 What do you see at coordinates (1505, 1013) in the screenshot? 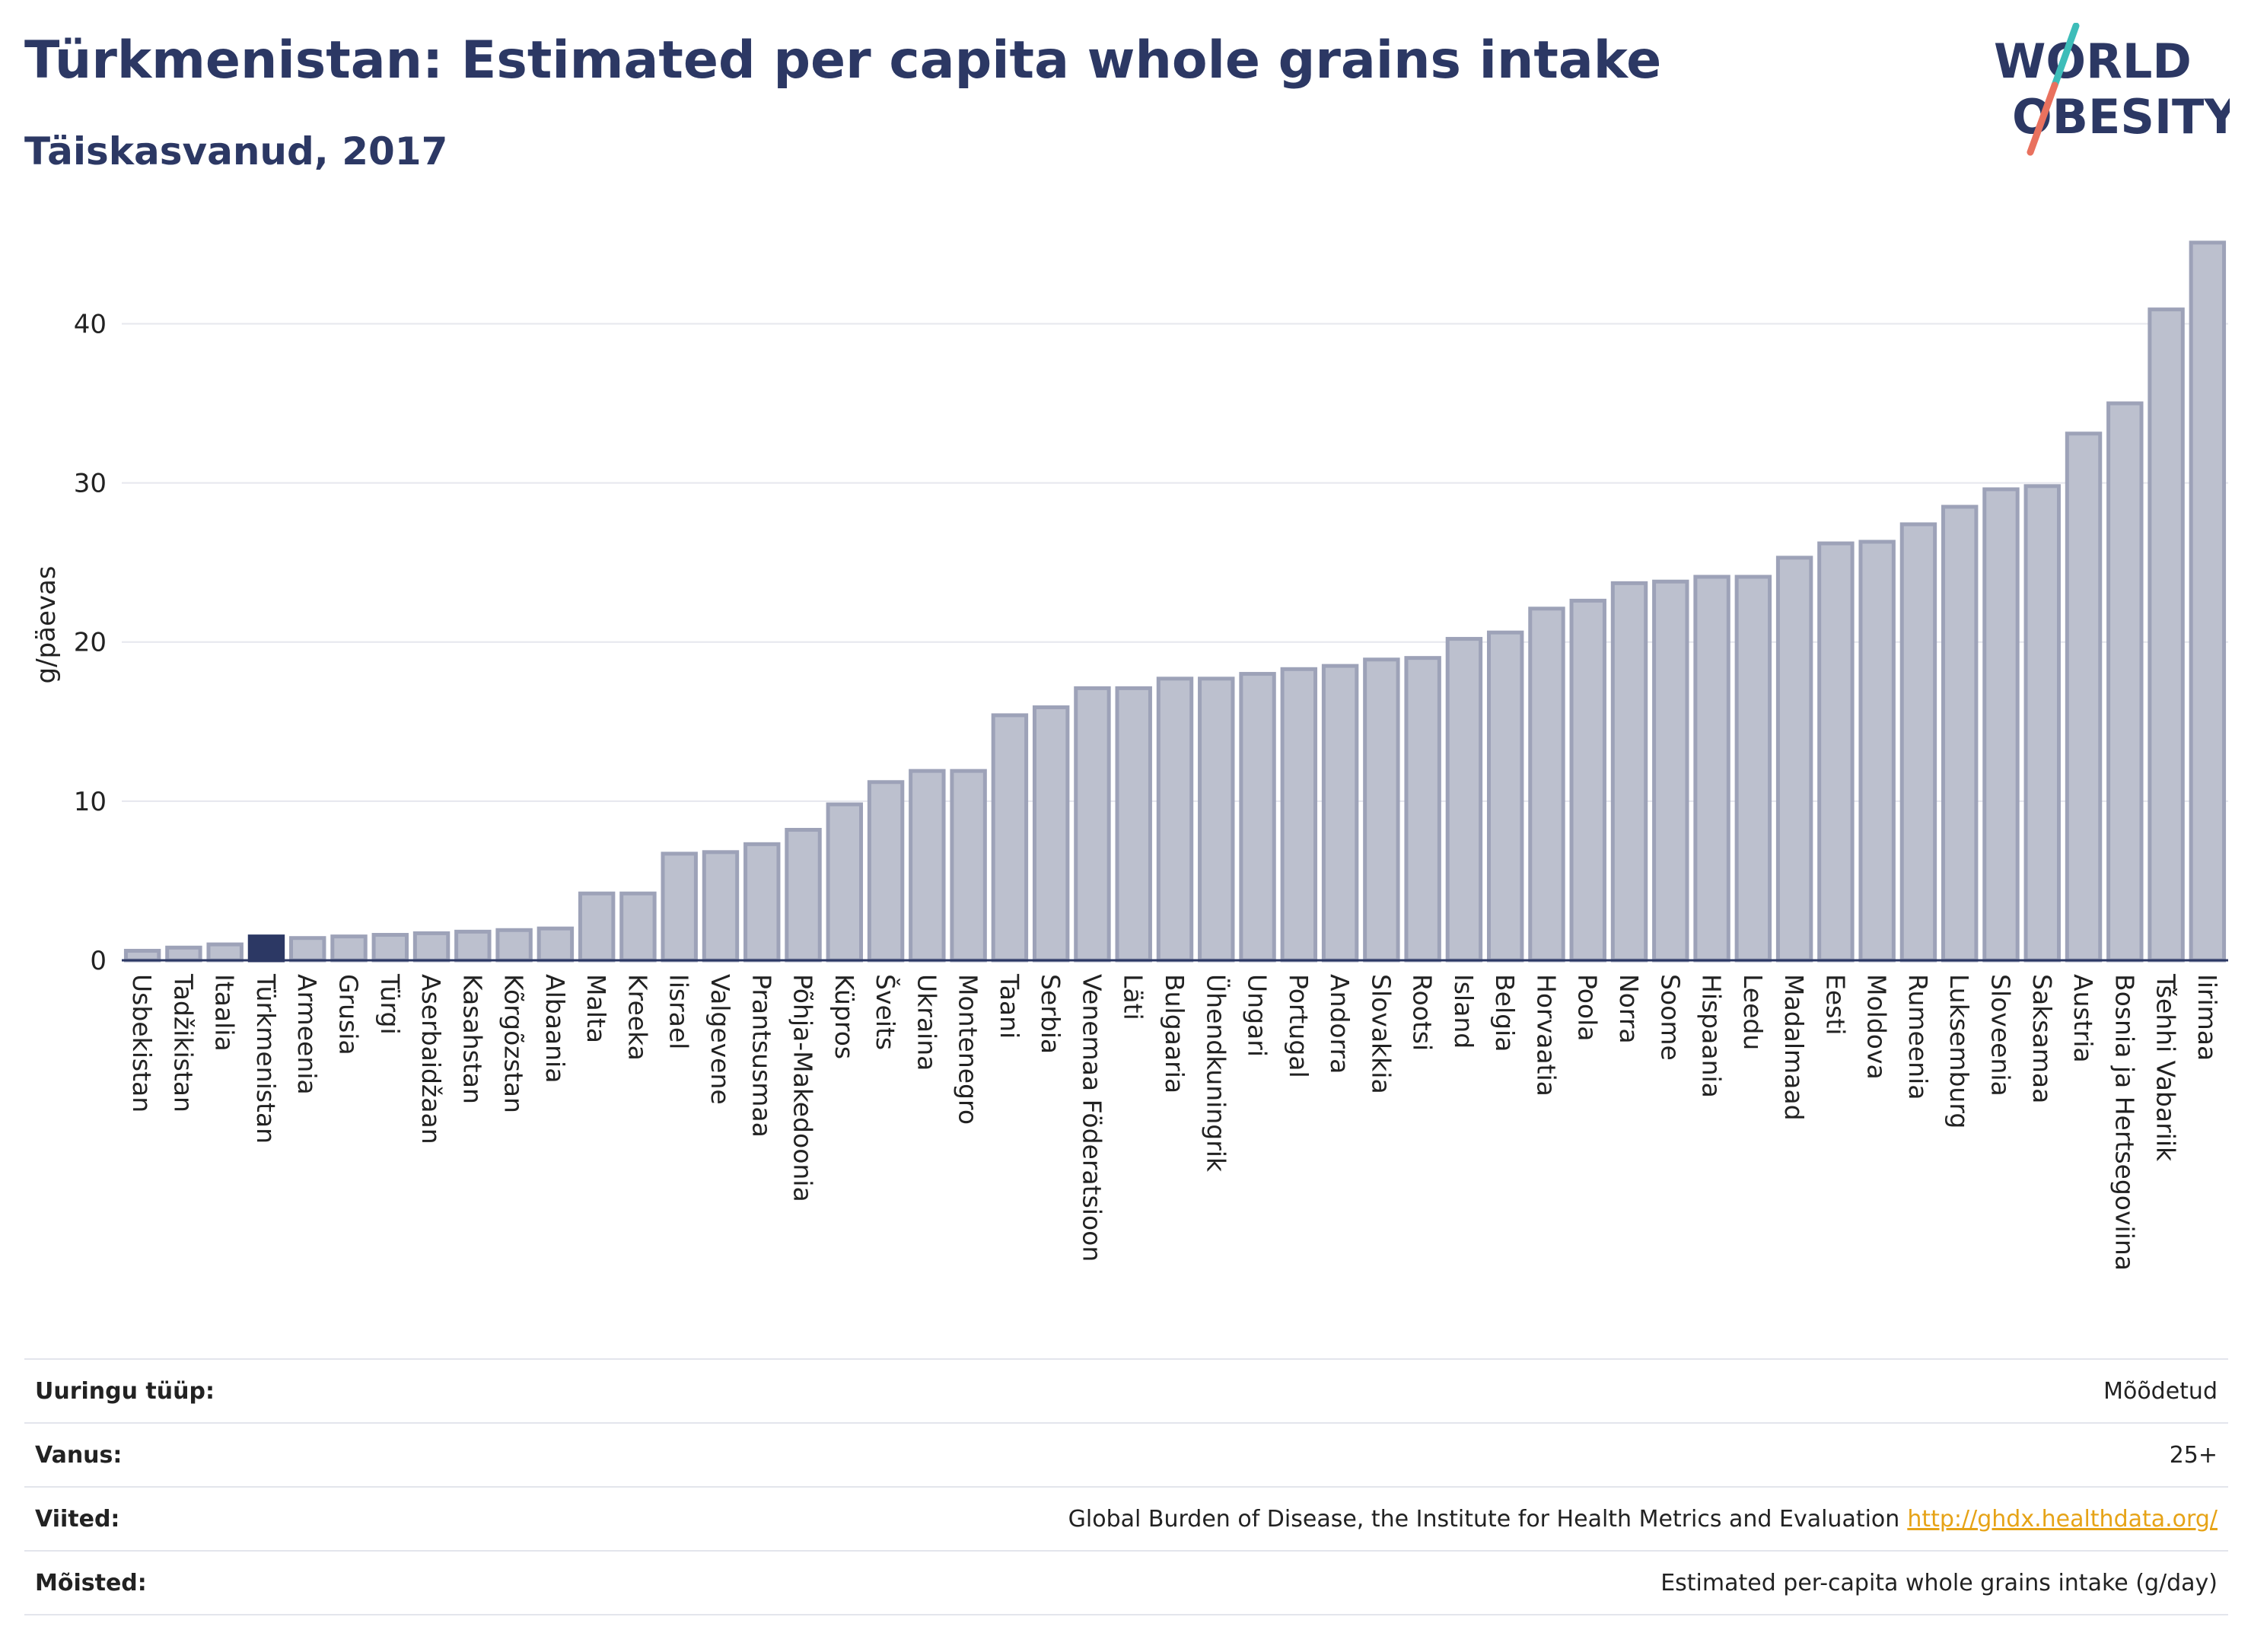
I see `x-tick-label: Belgia` at bounding box center [1505, 1013].